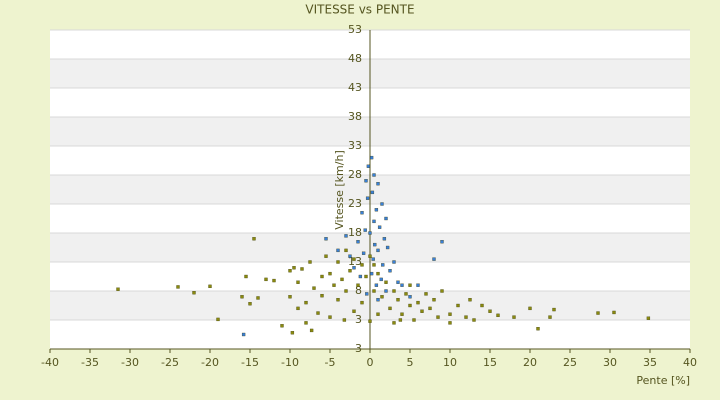 The width and height of the screenshot is (720, 400). What do you see at coordinates (530, 362) in the screenshot?
I see `x-tick-label: 20` at bounding box center [530, 362].